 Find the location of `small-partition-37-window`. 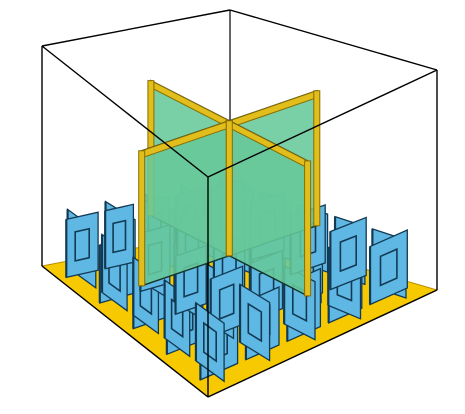

small-partition-37-window is located at coordinates (255, 322).